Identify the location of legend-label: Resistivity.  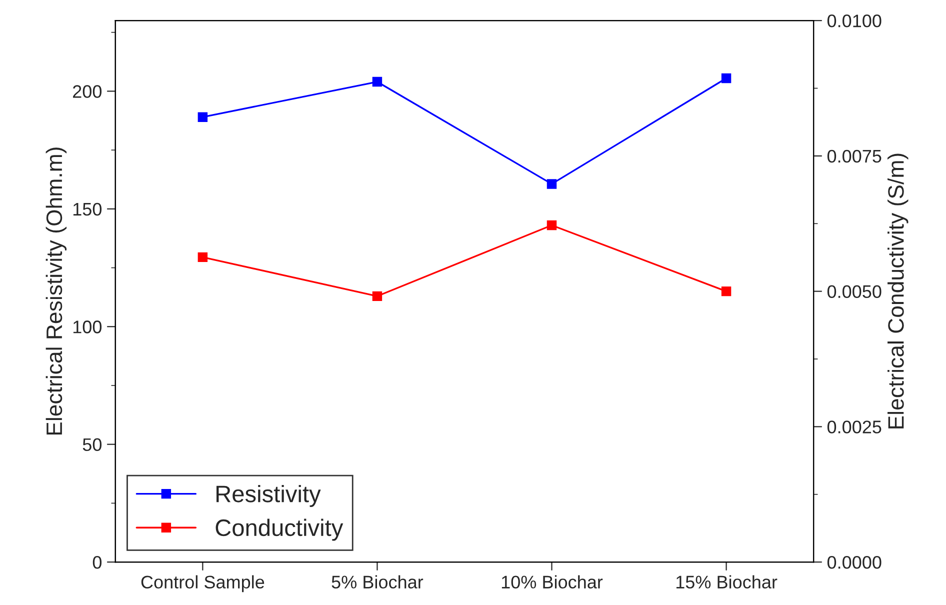
(268, 495).